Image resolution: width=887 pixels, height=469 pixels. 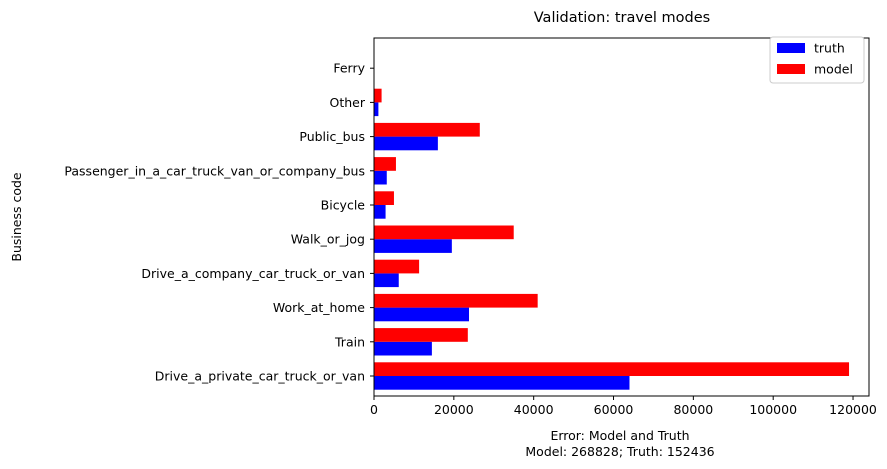 I want to click on y-tick-label-8: Other, so click(x=348, y=102).